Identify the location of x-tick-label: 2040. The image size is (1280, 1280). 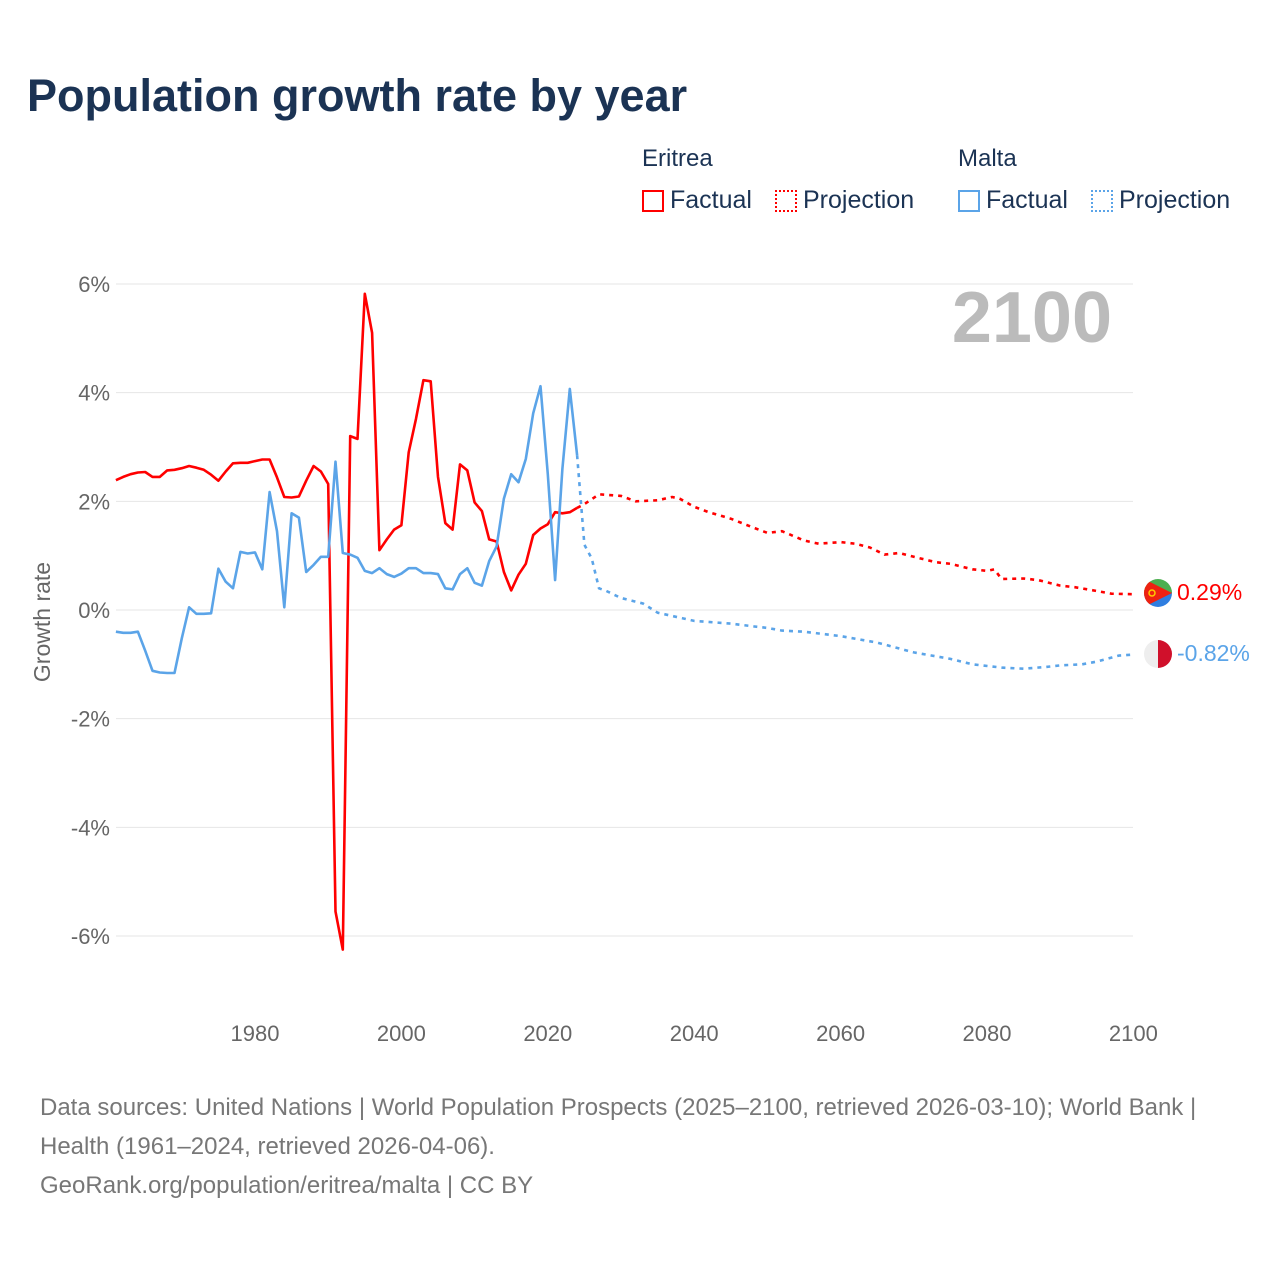
(694, 1033).